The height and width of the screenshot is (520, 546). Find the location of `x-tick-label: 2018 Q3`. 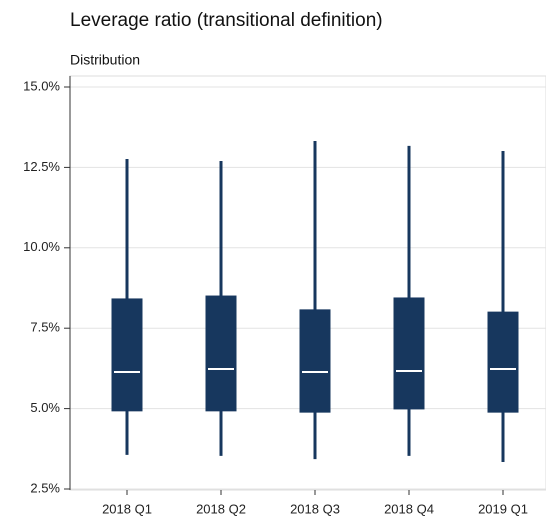

x-tick-label: 2018 Q3 is located at coordinates (315, 508).